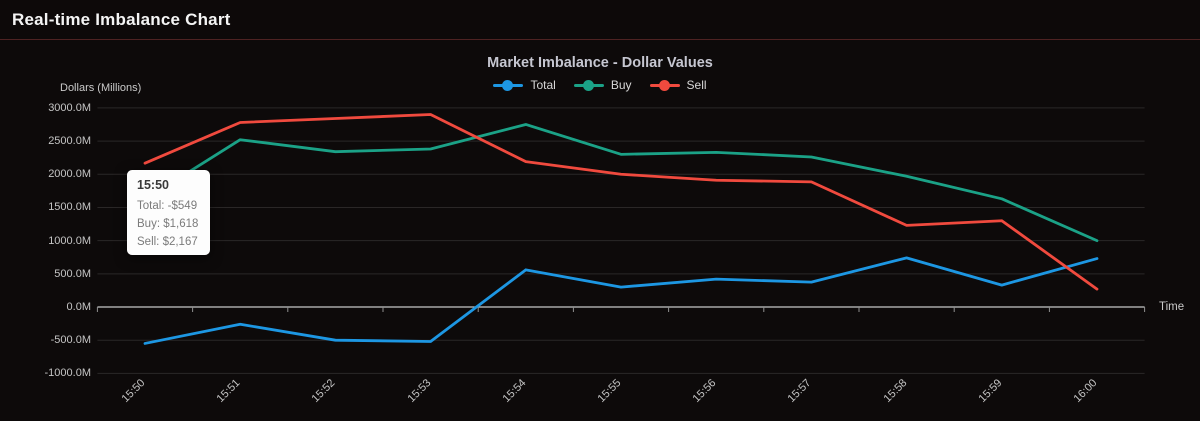  What do you see at coordinates (69, 207) in the screenshot?
I see `y-tick-label: 1500.0M` at bounding box center [69, 207].